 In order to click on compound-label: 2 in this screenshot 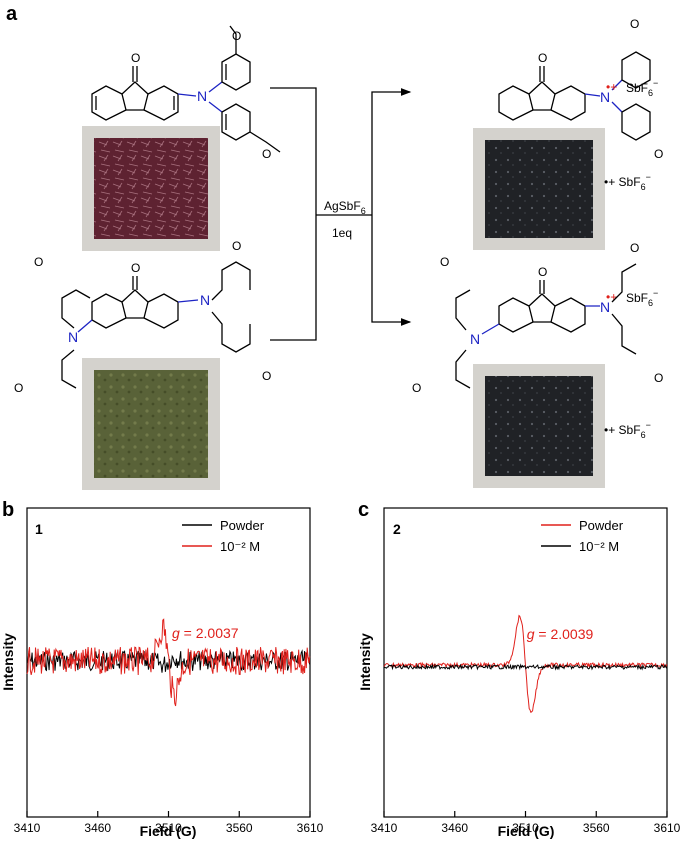, I will do `click(397, 529)`.